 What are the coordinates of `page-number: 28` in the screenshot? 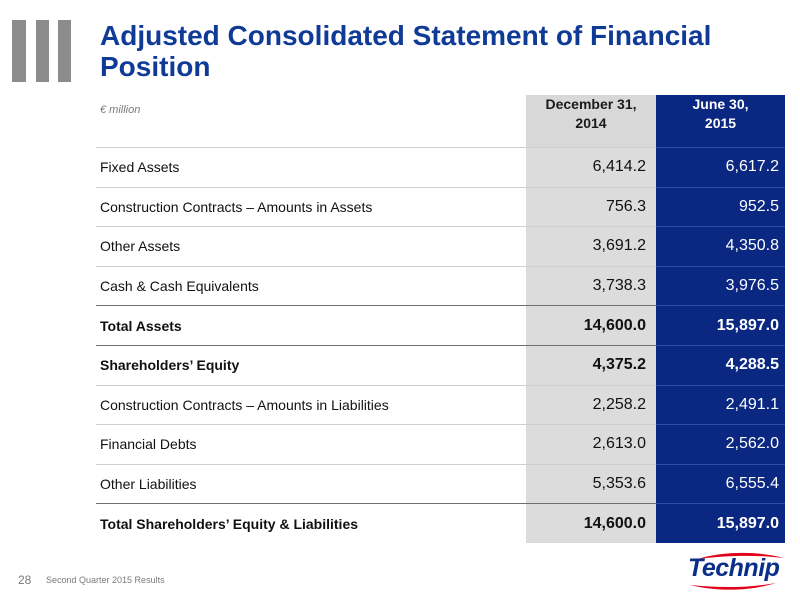 It's located at (25, 580).